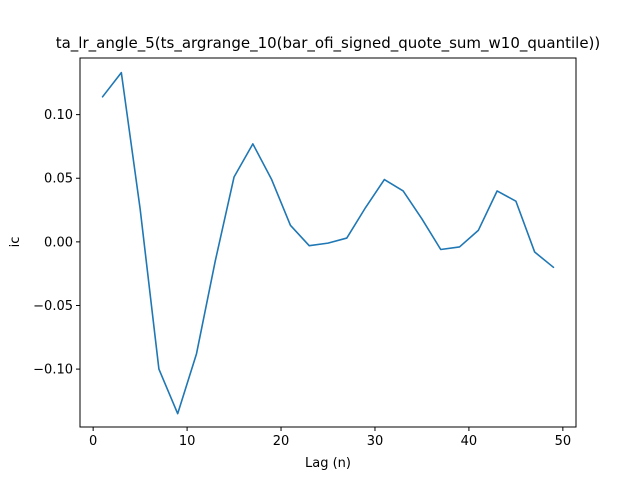 The width and height of the screenshot is (640, 480). Describe the element at coordinates (563, 441) in the screenshot. I see `x-tick-label: 50` at that location.